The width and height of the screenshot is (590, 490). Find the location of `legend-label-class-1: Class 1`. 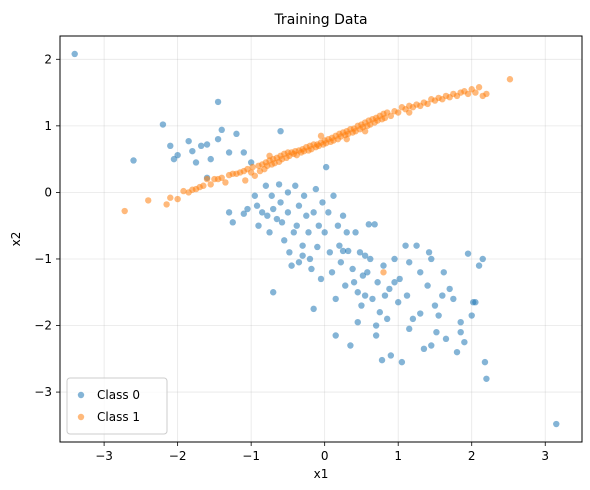

legend-label-class-1: Class 1 is located at coordinates (118, 417).